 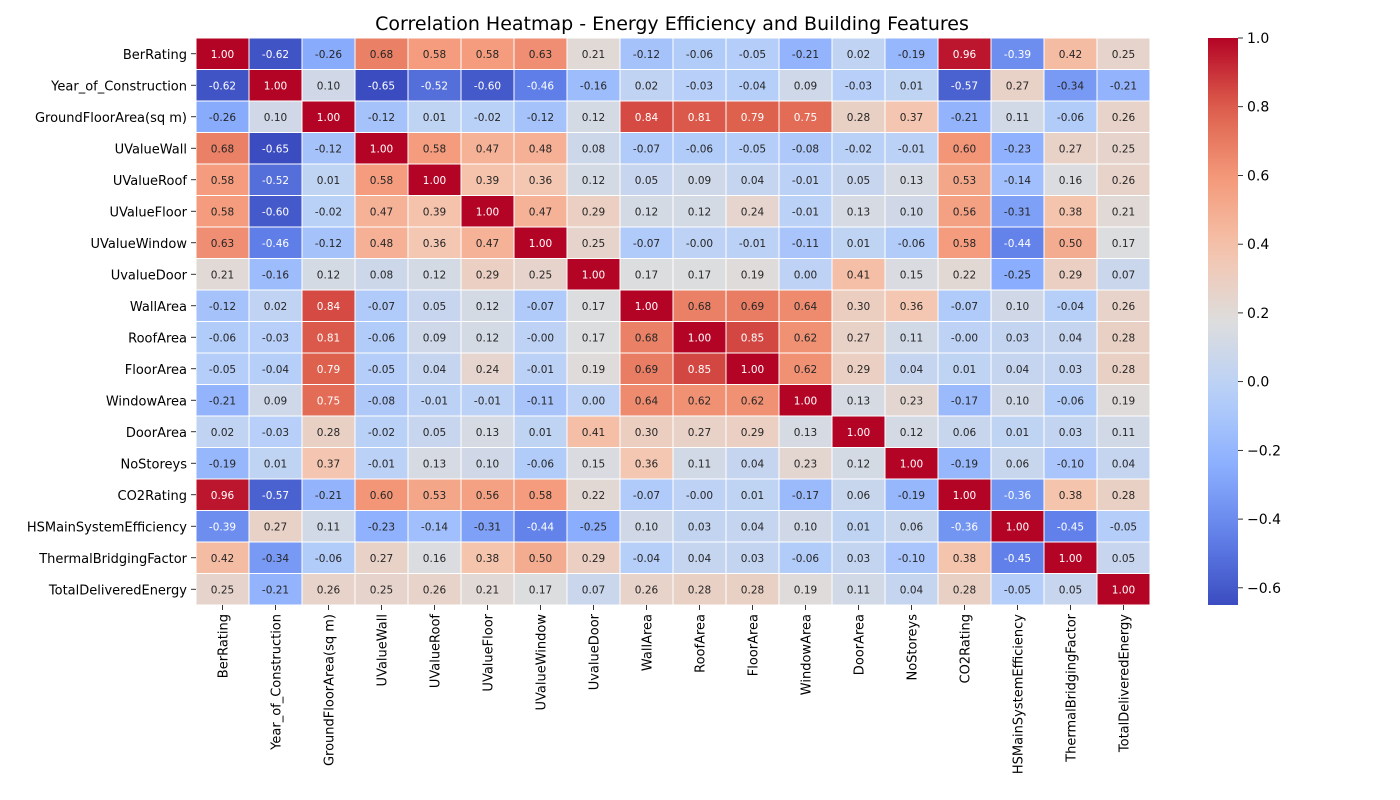 What do you see at coordinates (648, 642) in the screenshot?
I see `column-label: WallArea` at bounding box center [648, 642].